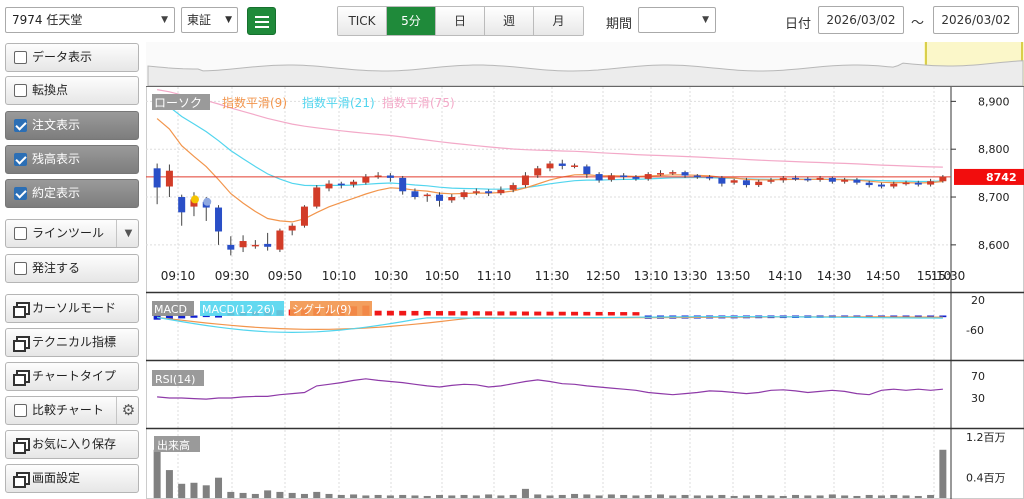 The height and width of the screenshot is (499, 1024). What do you see at coordinates (994, 101) in the screenshot?
I see `price-tick-label: 8,900` at bounding box center [994, 101].